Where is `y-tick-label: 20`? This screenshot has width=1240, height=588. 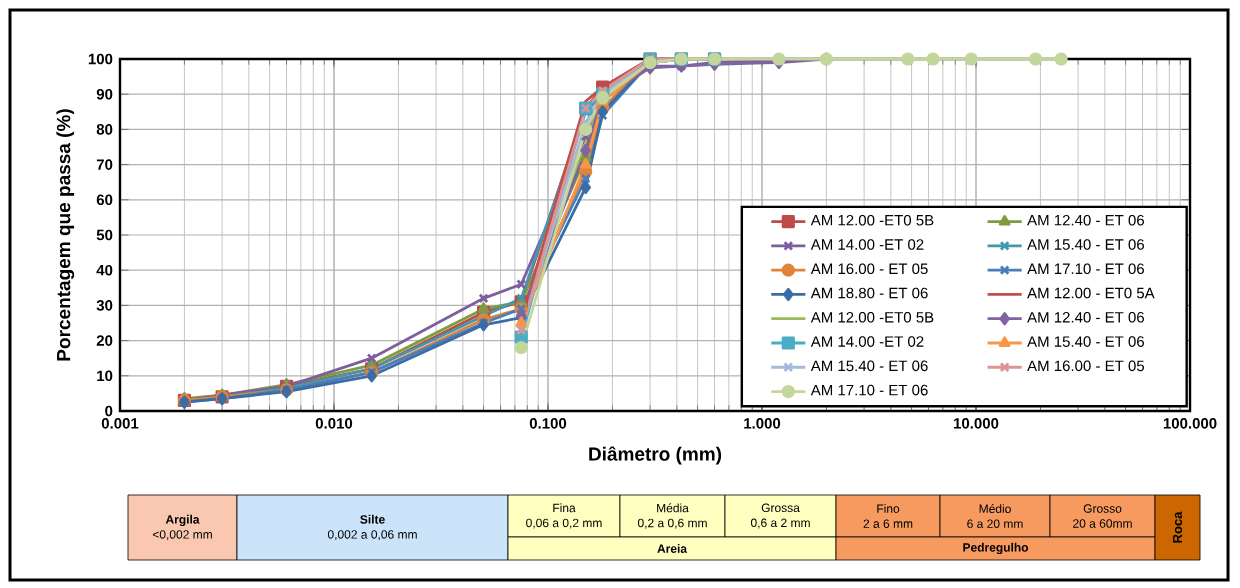 y-tick-label: 20 is located at coordinates (104, 340).